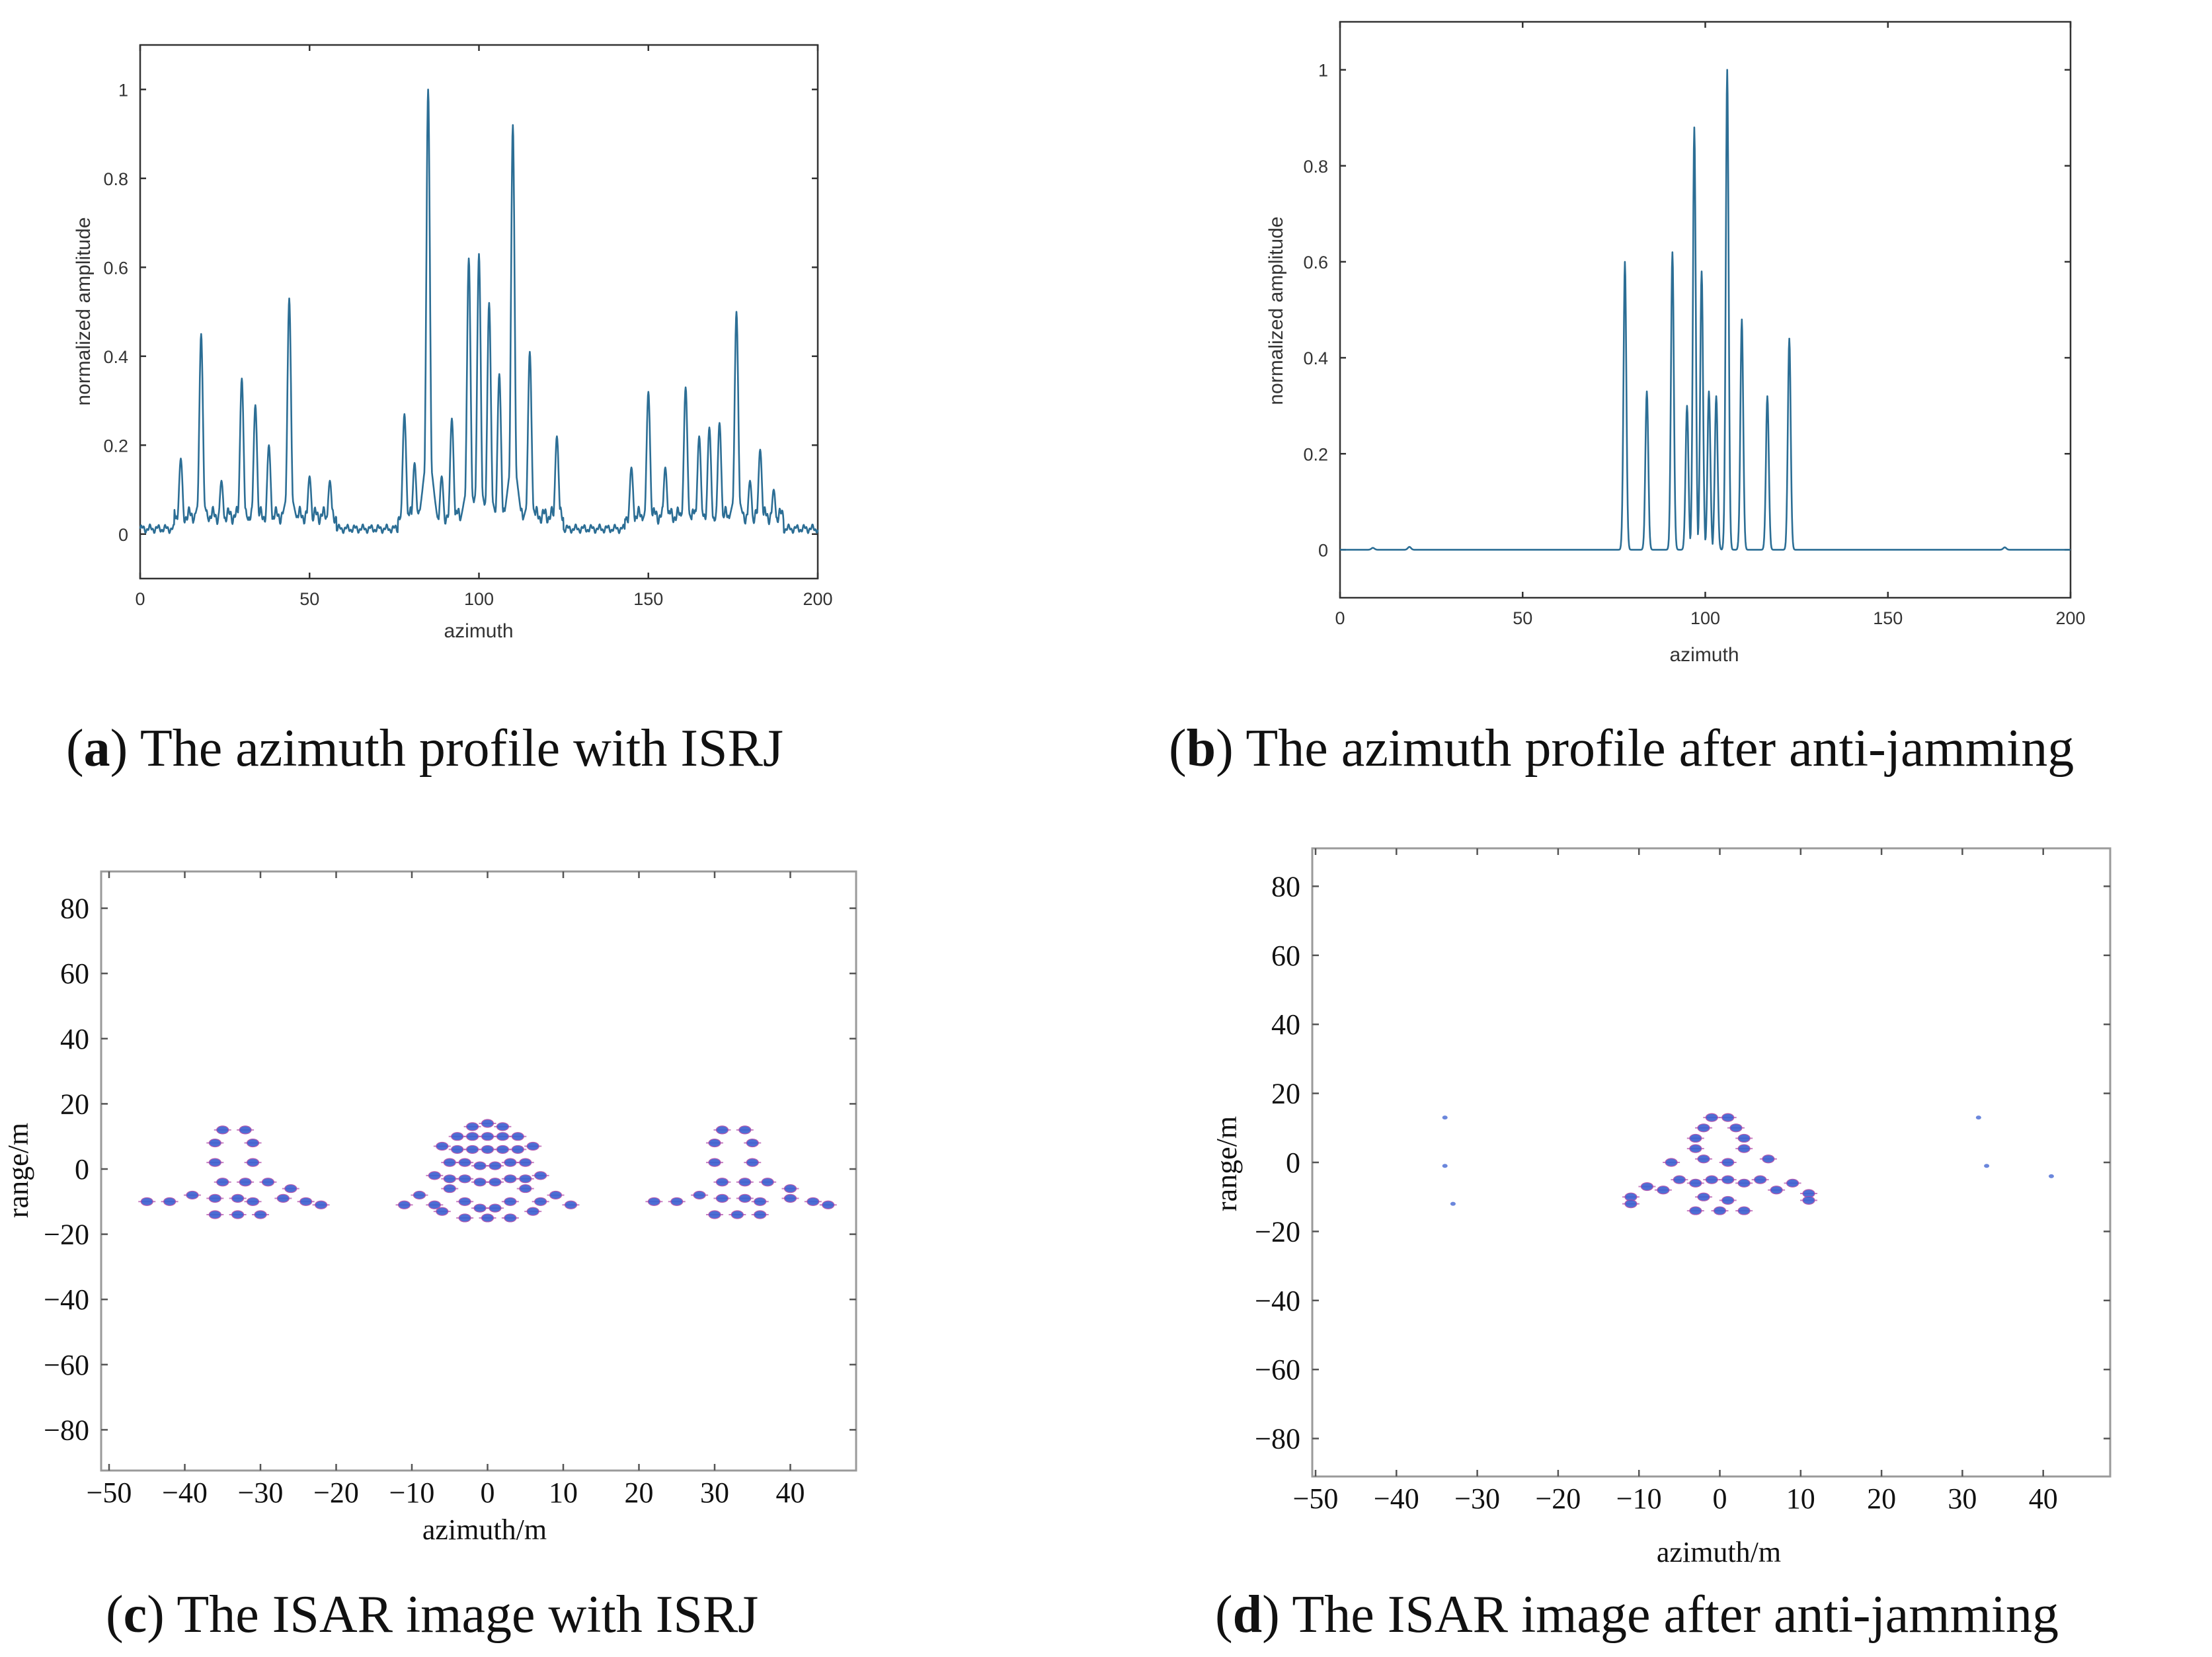 This screenshot has width=2212, height=1657. What do you see at coordinates (84, 311) in the screenshot?
I see `panel-a-y-axis-label: normalized amplitude` at bounding box center [84, 311].